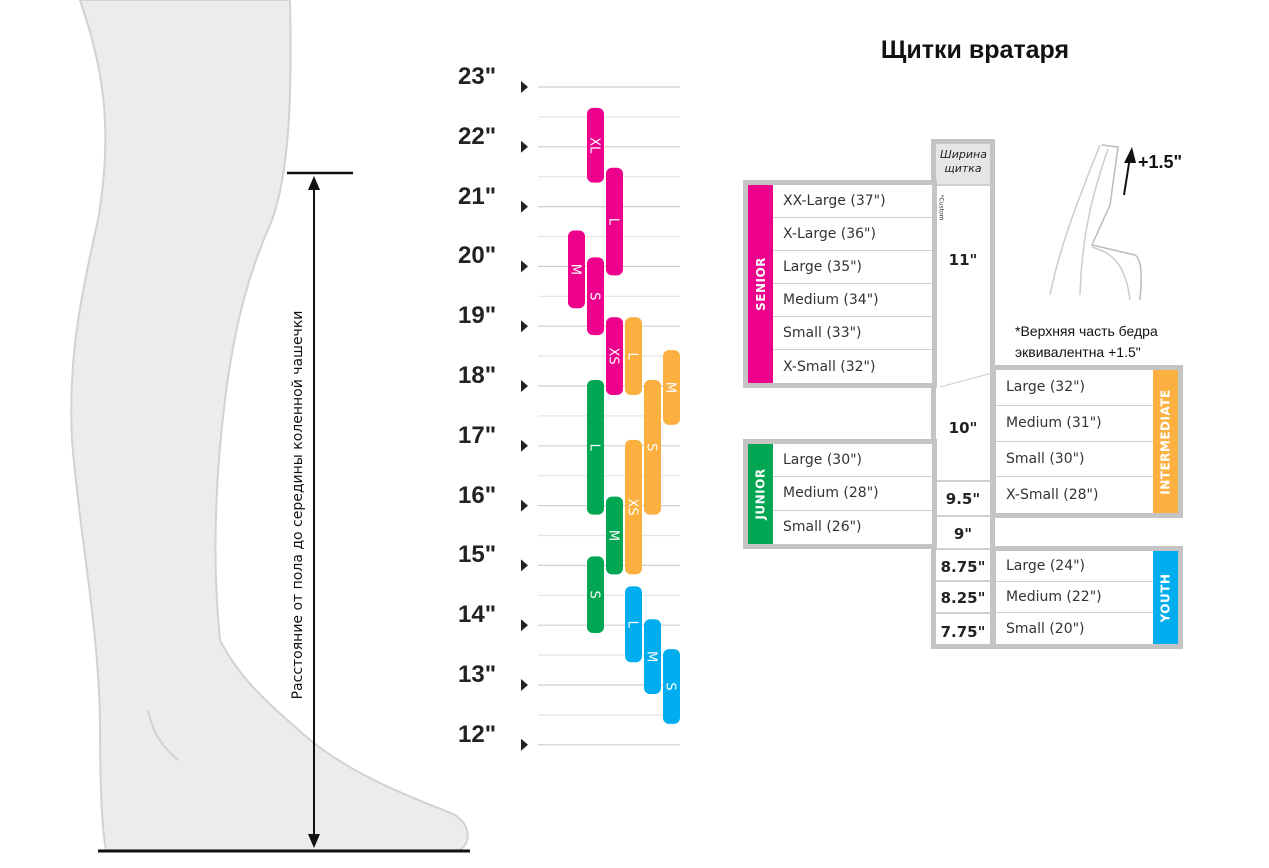 The image size is (1269, 868). Describe the element at coordinates (852, 333) in the screenshot. I see `senior-size-row: Small (33")` at that location.